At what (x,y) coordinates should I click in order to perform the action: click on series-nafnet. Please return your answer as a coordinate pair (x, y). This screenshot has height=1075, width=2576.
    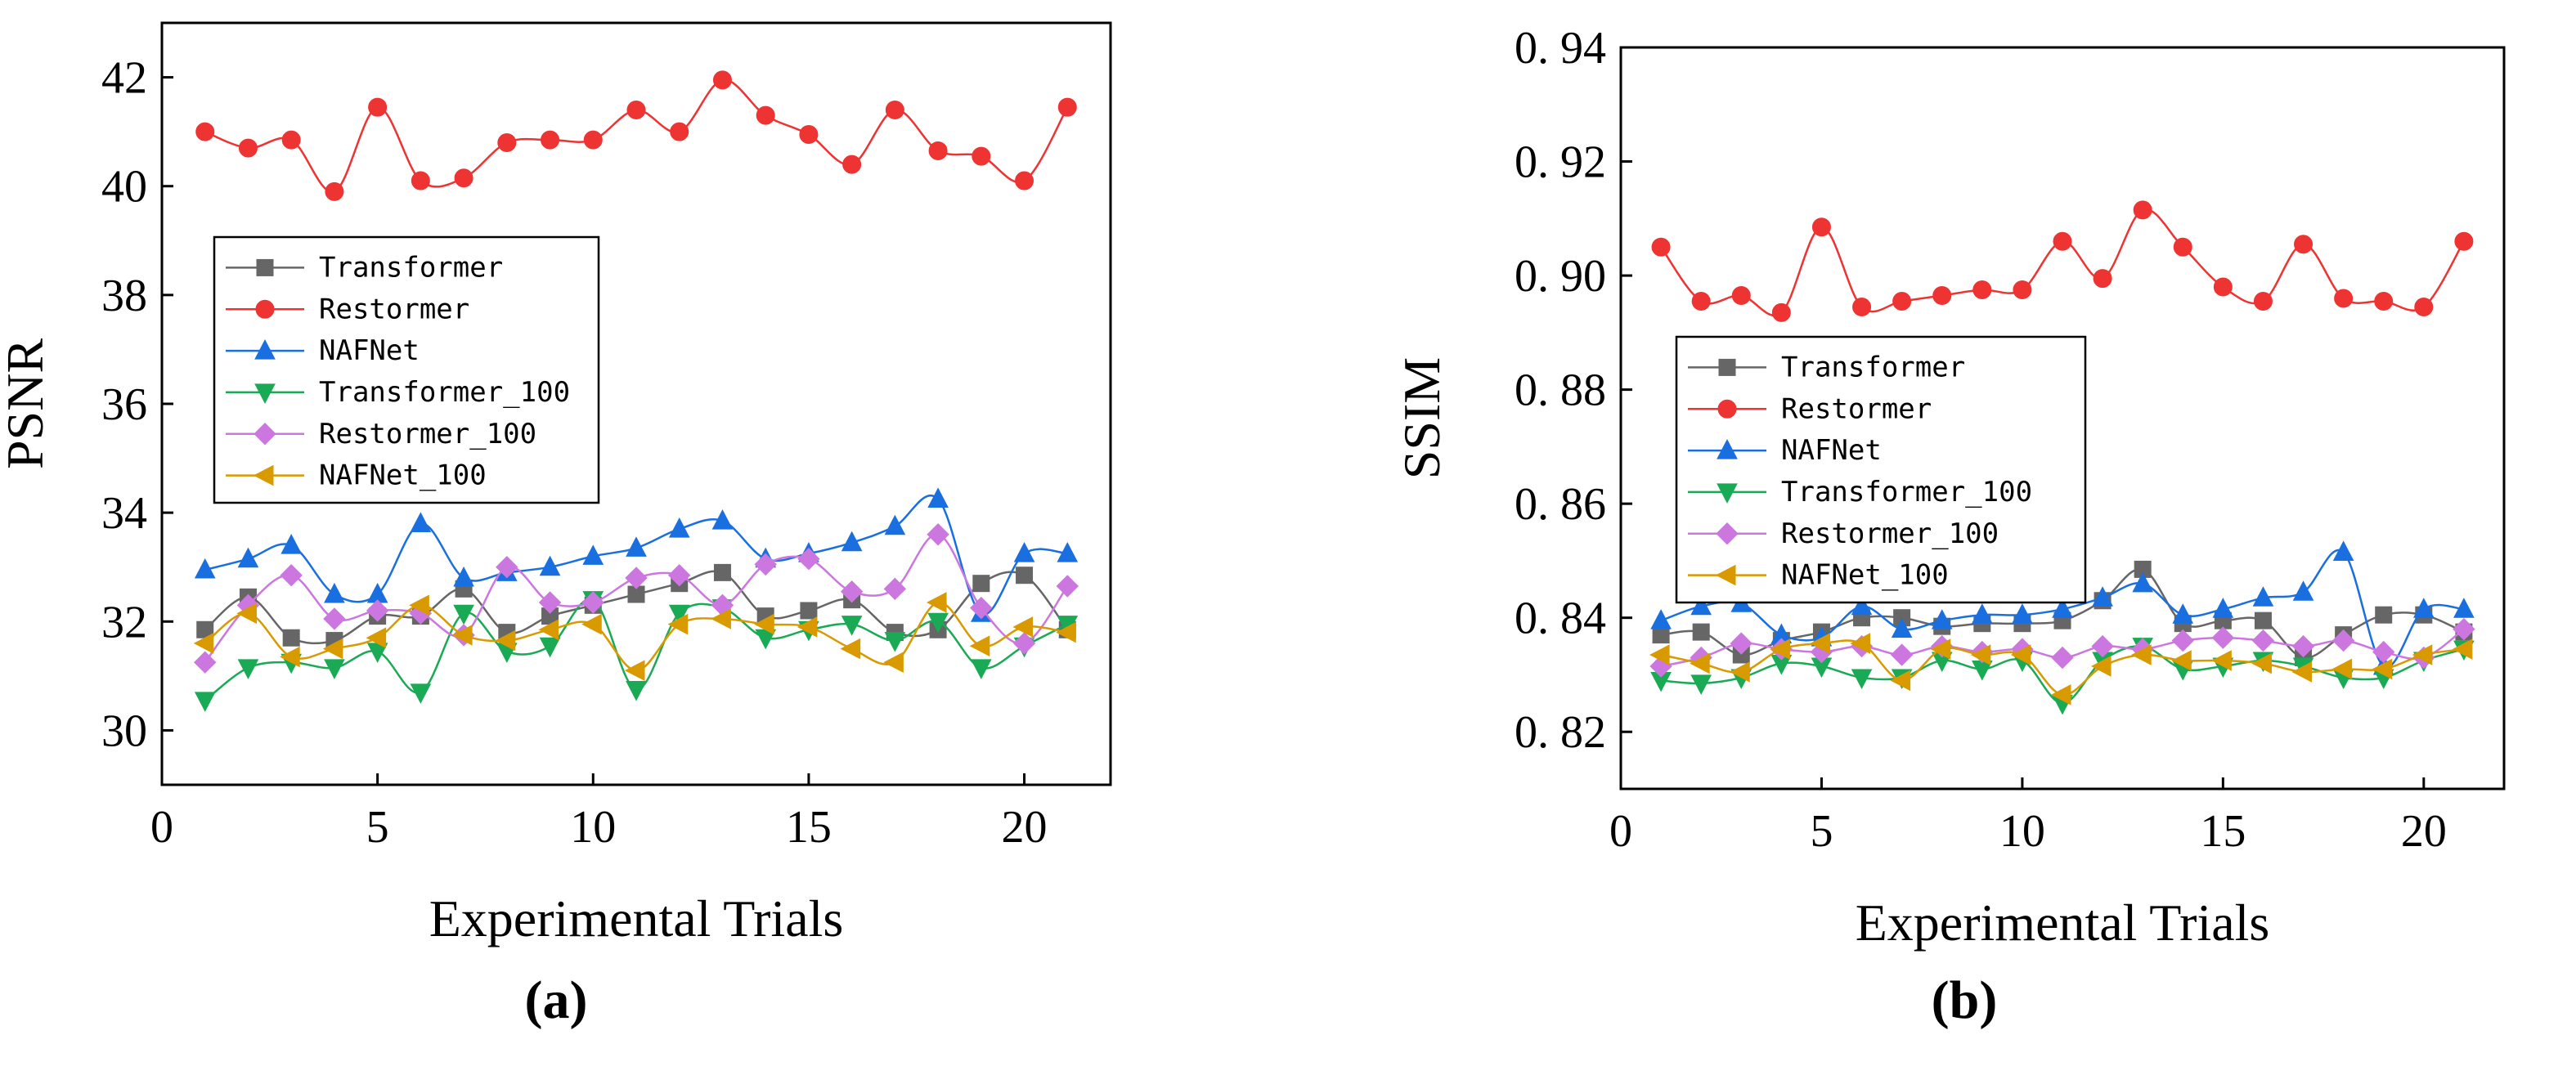
    Looking at the image, I should click on (2062, 607).